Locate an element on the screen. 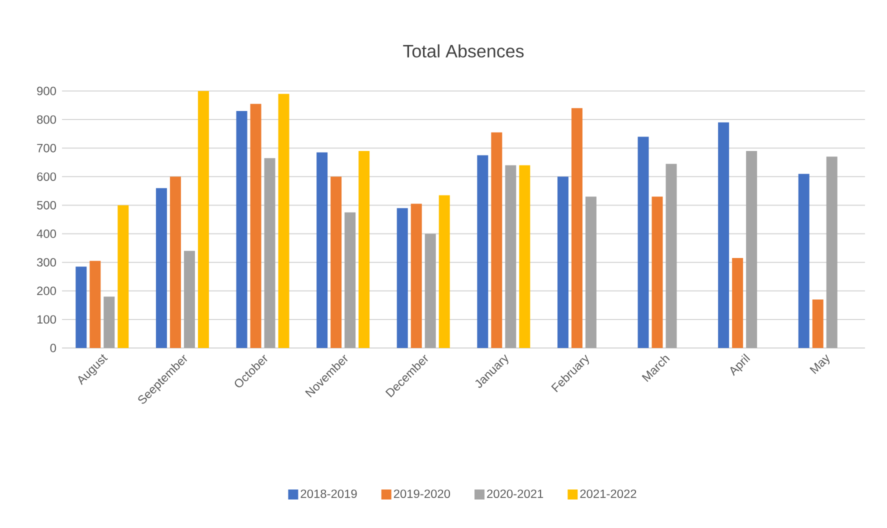 The height and width of the screenshot is (528, 887). y-tick-label: 100 is located at coordinates (46, 319).